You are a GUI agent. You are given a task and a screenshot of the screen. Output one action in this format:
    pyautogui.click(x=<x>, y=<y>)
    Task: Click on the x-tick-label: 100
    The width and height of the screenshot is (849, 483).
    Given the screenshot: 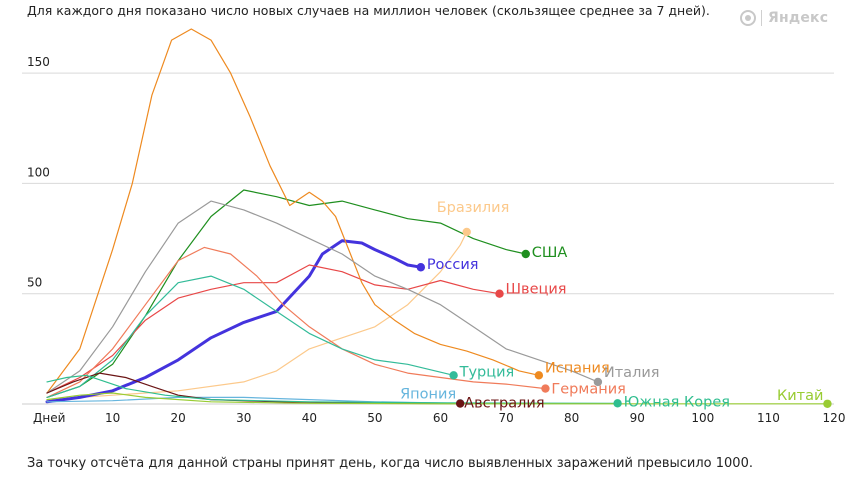 What is the action you would take?
    pyautogui.click(x=702, y=418)
    